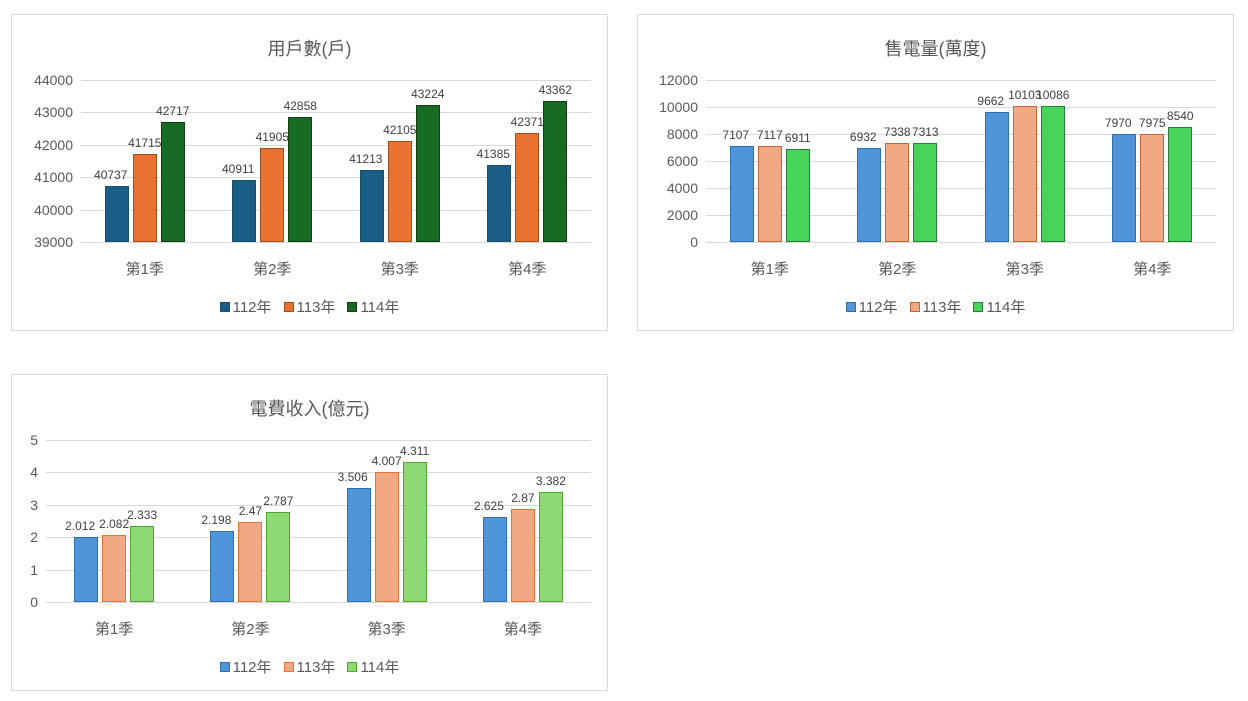 This screenshot has height=701, width=1248. I want to click on y-axis-tick-label: 42000, so click(53, 144).